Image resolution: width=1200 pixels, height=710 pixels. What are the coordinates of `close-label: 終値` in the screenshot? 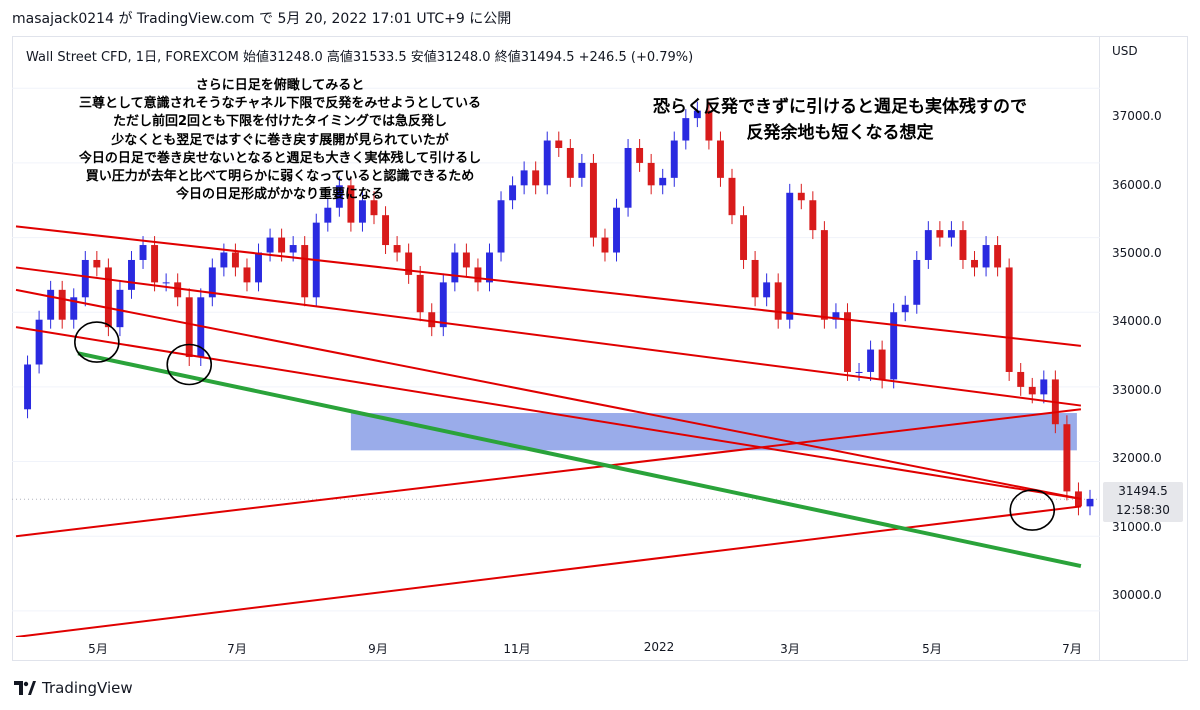 It's located at (507, 57).